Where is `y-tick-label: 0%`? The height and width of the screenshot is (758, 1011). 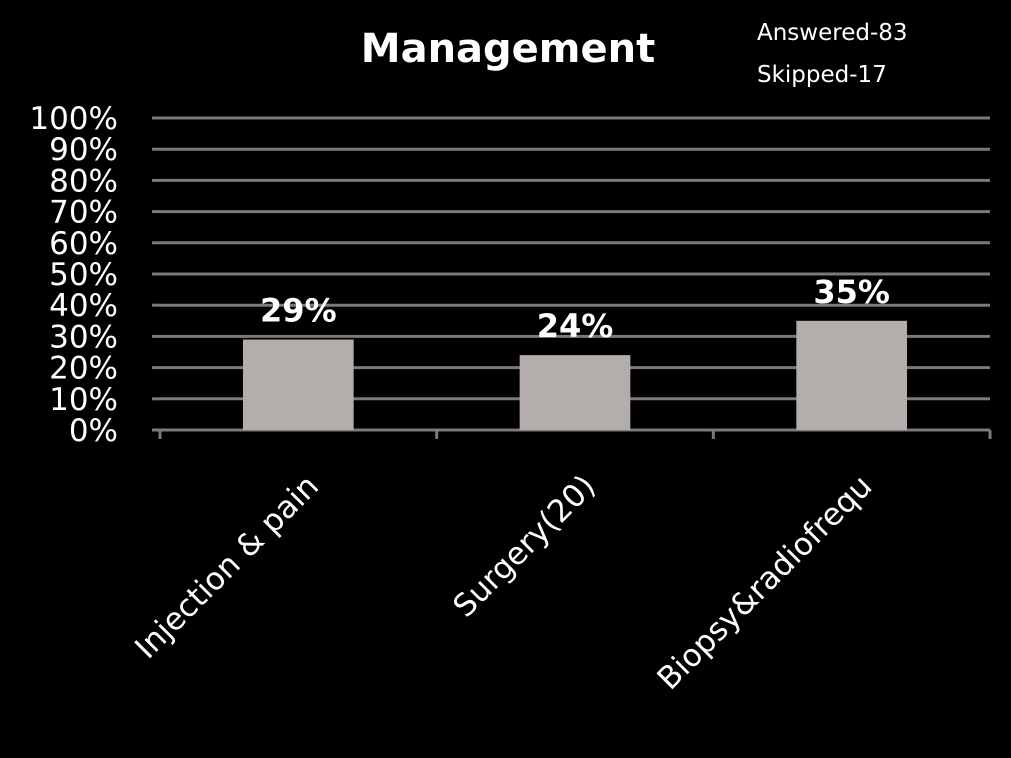
y-tick-label: 0% is located at coordinates (93, 431).